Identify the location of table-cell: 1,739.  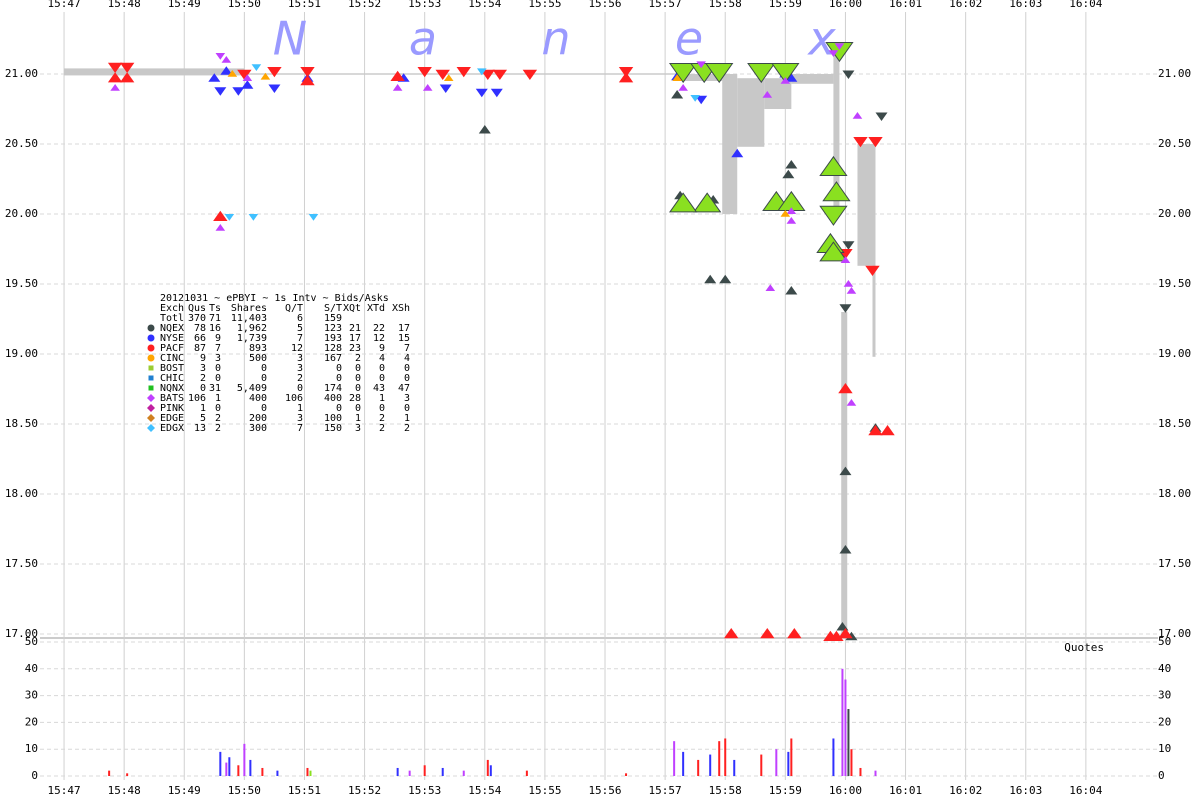
(252, 338).